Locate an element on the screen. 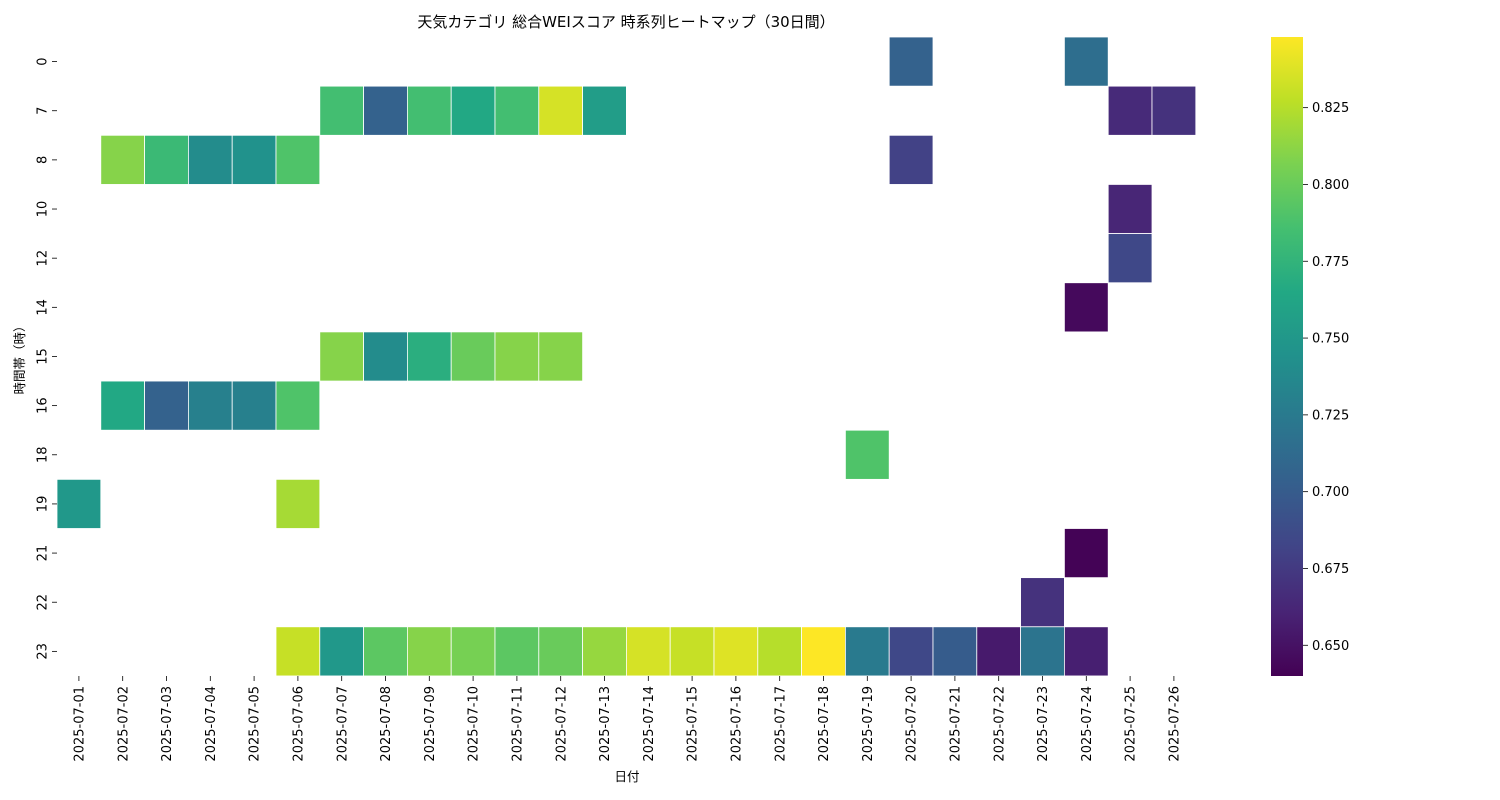  x-tick-label: 2025-07-13 is located at coordinates (605, 724).